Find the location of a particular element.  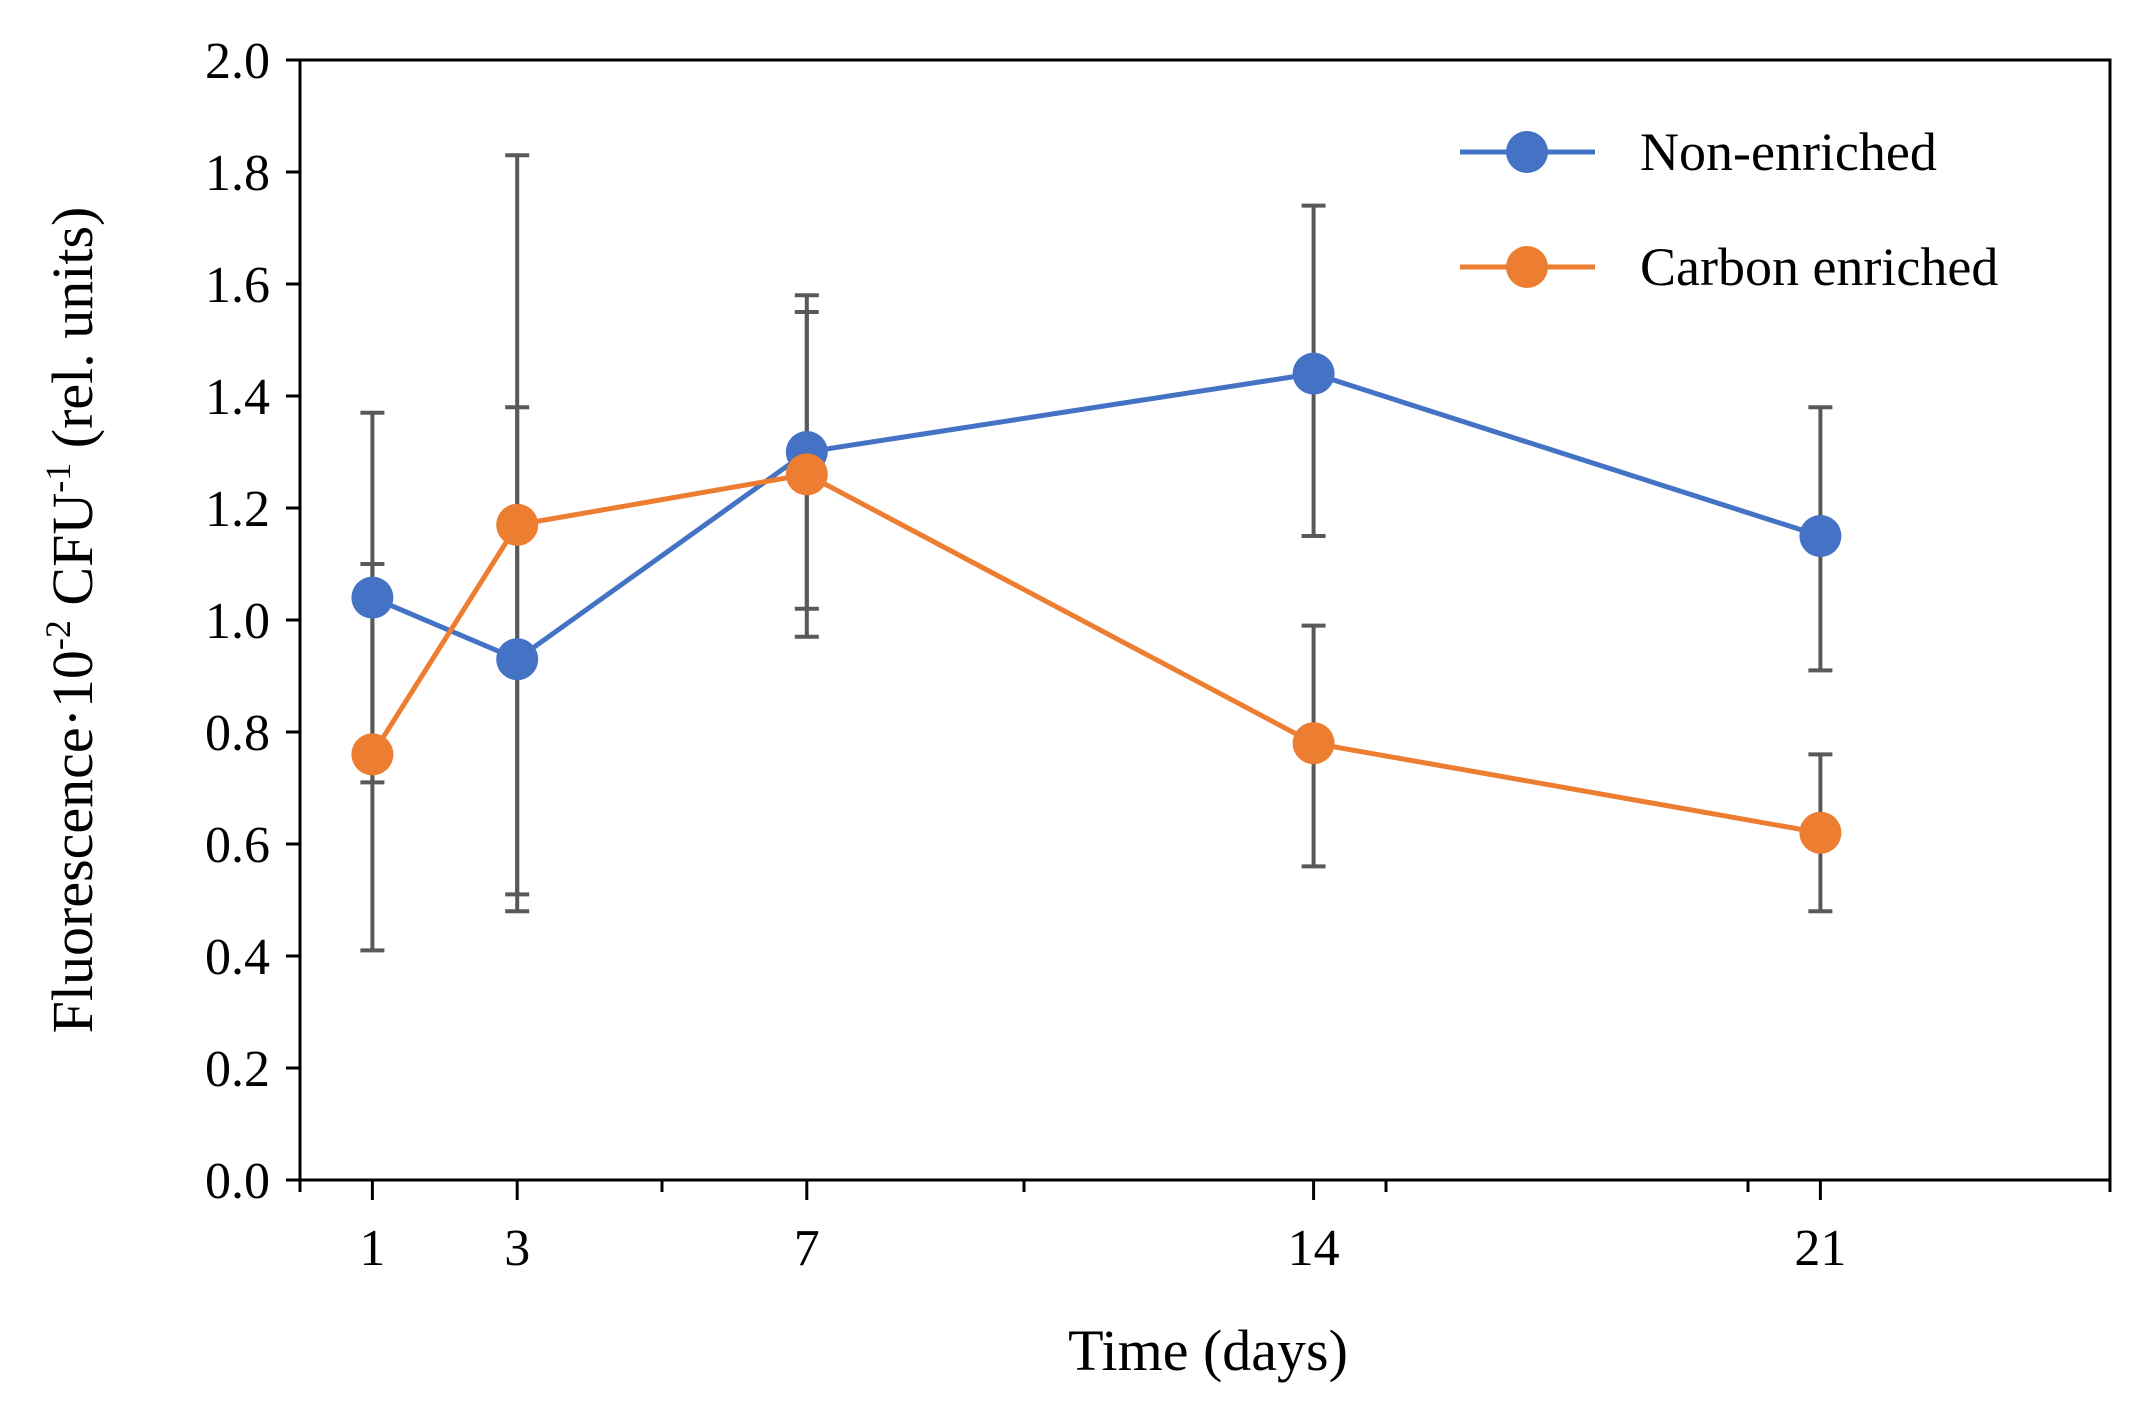

x-tick-label: 21 is located at coordinates (1820, 1248).